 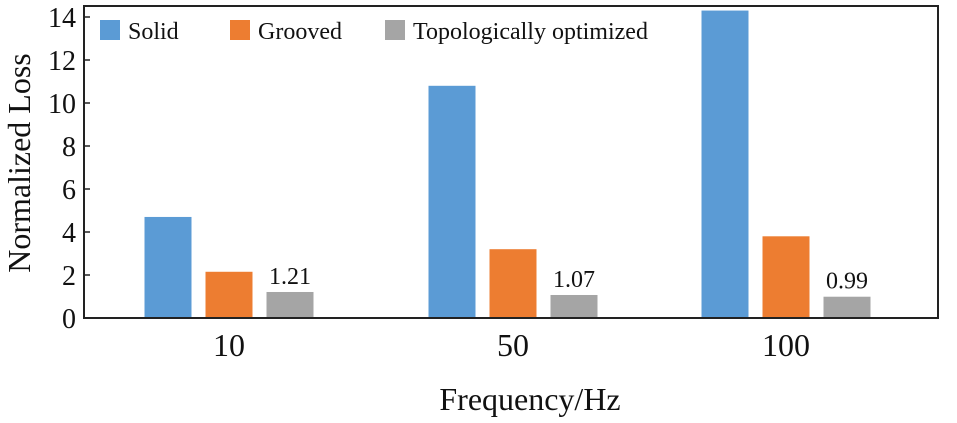 What do you see at coordinates (19, 163) in the screenshot?
I see `y-axis-label: Normalized Loss` at bounding box center [19, 163].